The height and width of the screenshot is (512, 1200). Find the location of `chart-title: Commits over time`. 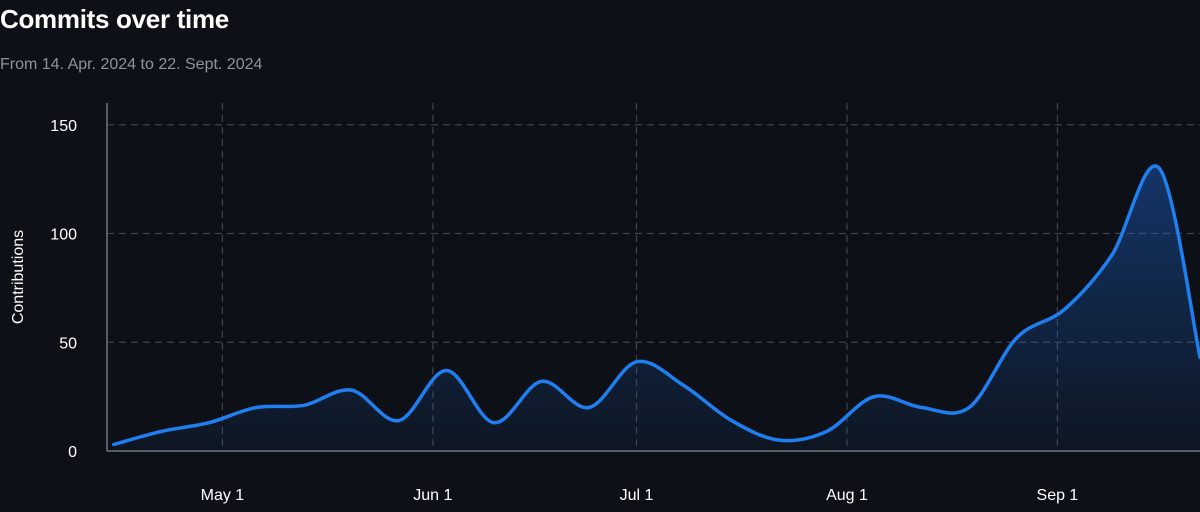

chart-title: Commits over time is located at coordinates (114, 19).